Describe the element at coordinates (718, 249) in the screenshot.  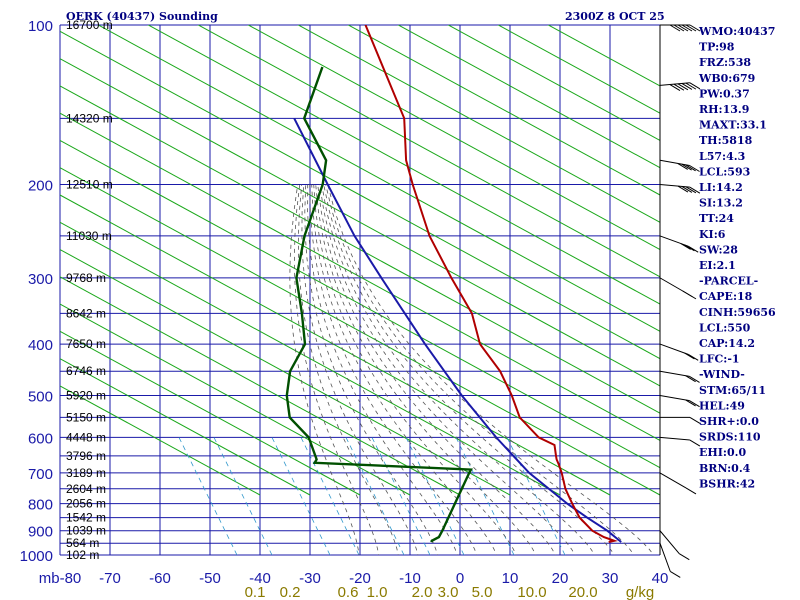
I see `index-item: SW:28` at that location.